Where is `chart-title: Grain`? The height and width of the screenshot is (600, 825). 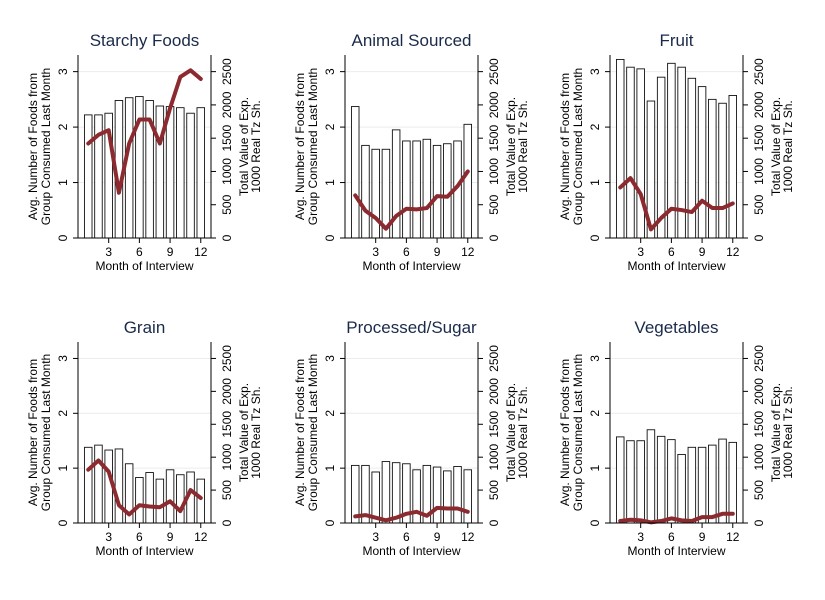
chart-title: Grain is located at coordinates (145, 327).